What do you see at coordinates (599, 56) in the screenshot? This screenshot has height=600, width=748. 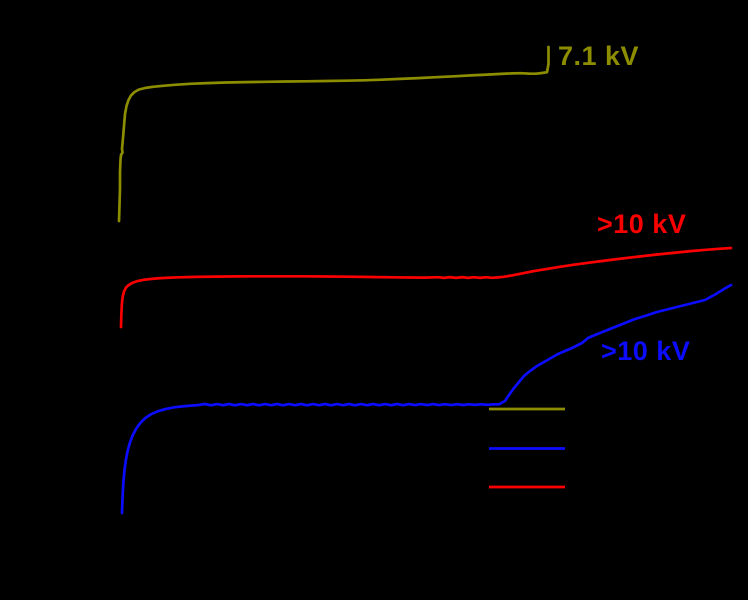 I see `annotation-olive-7-1kv: 7.1 kV` at bounding box center [599, 56].